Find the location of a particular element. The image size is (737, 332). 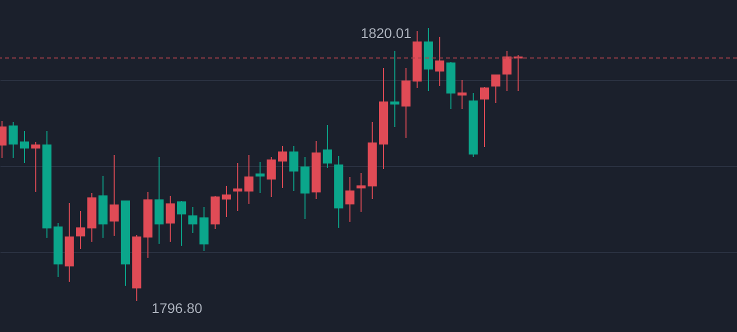

annotation: 1820.01 is located at coordinates (386, 32).